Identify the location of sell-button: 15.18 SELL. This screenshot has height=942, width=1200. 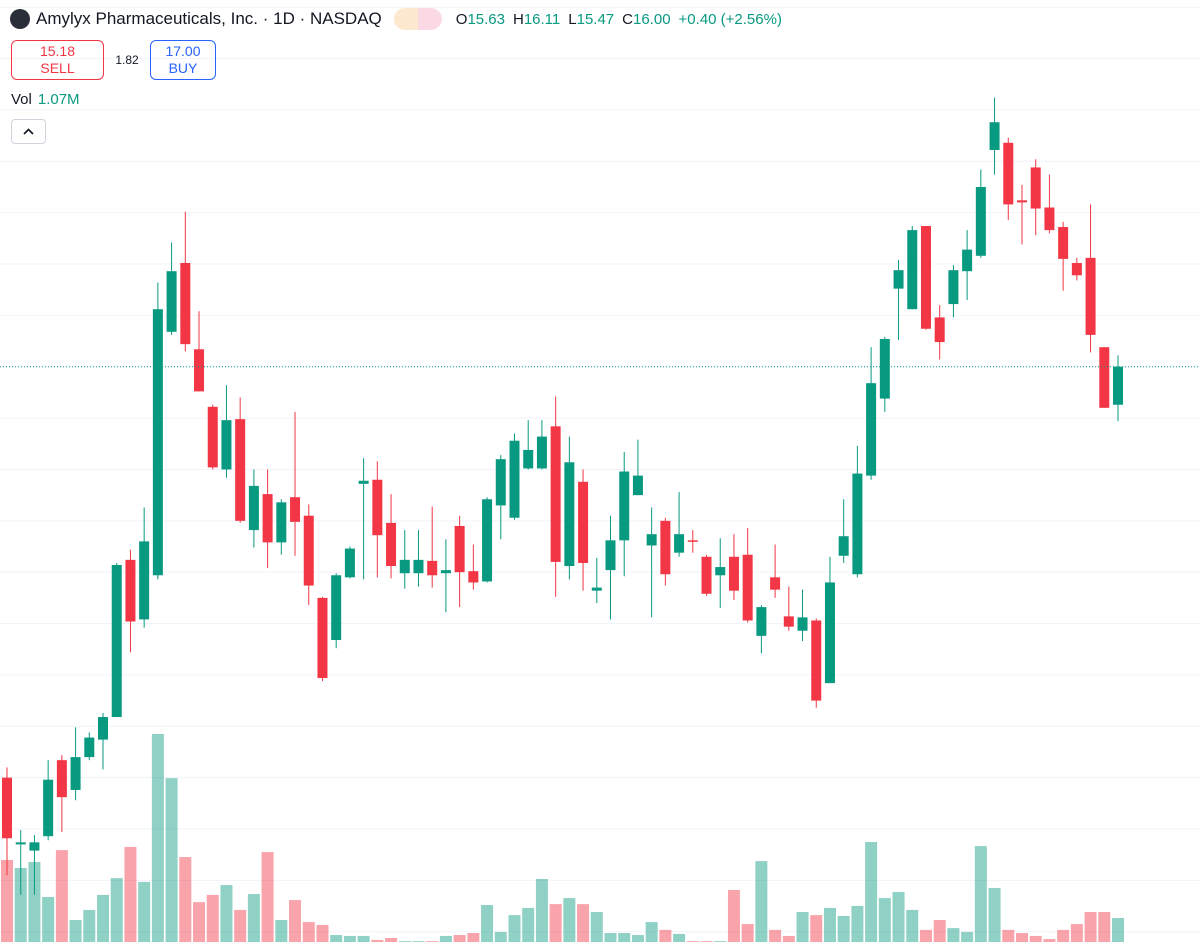
(57, 60).